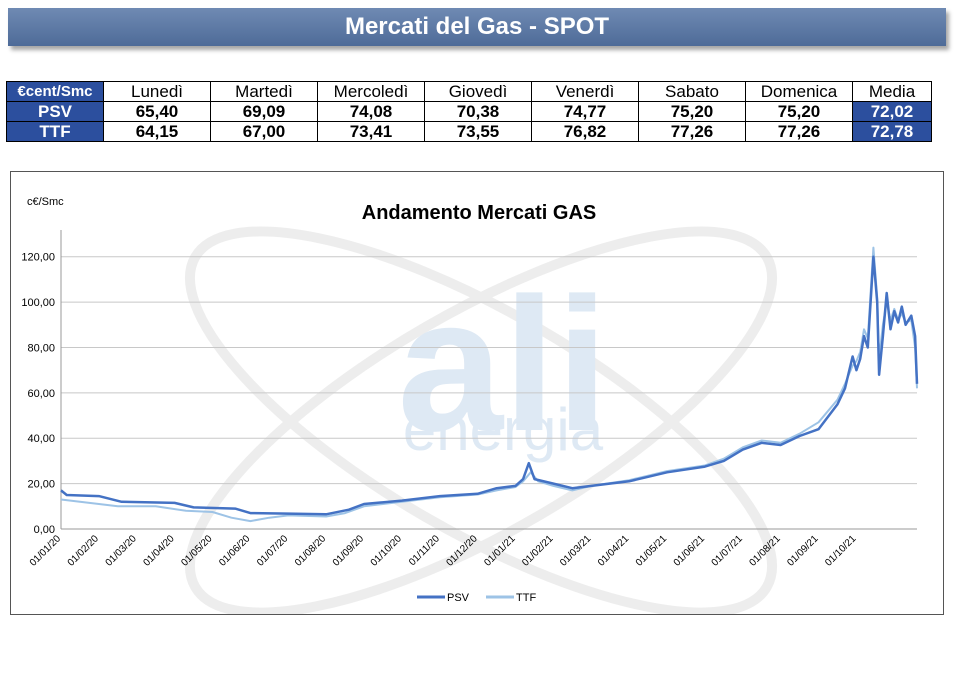 This screenshot has width=976, height=695. I want to click on x-tick-label: 01/09/20, so click(349, 551).